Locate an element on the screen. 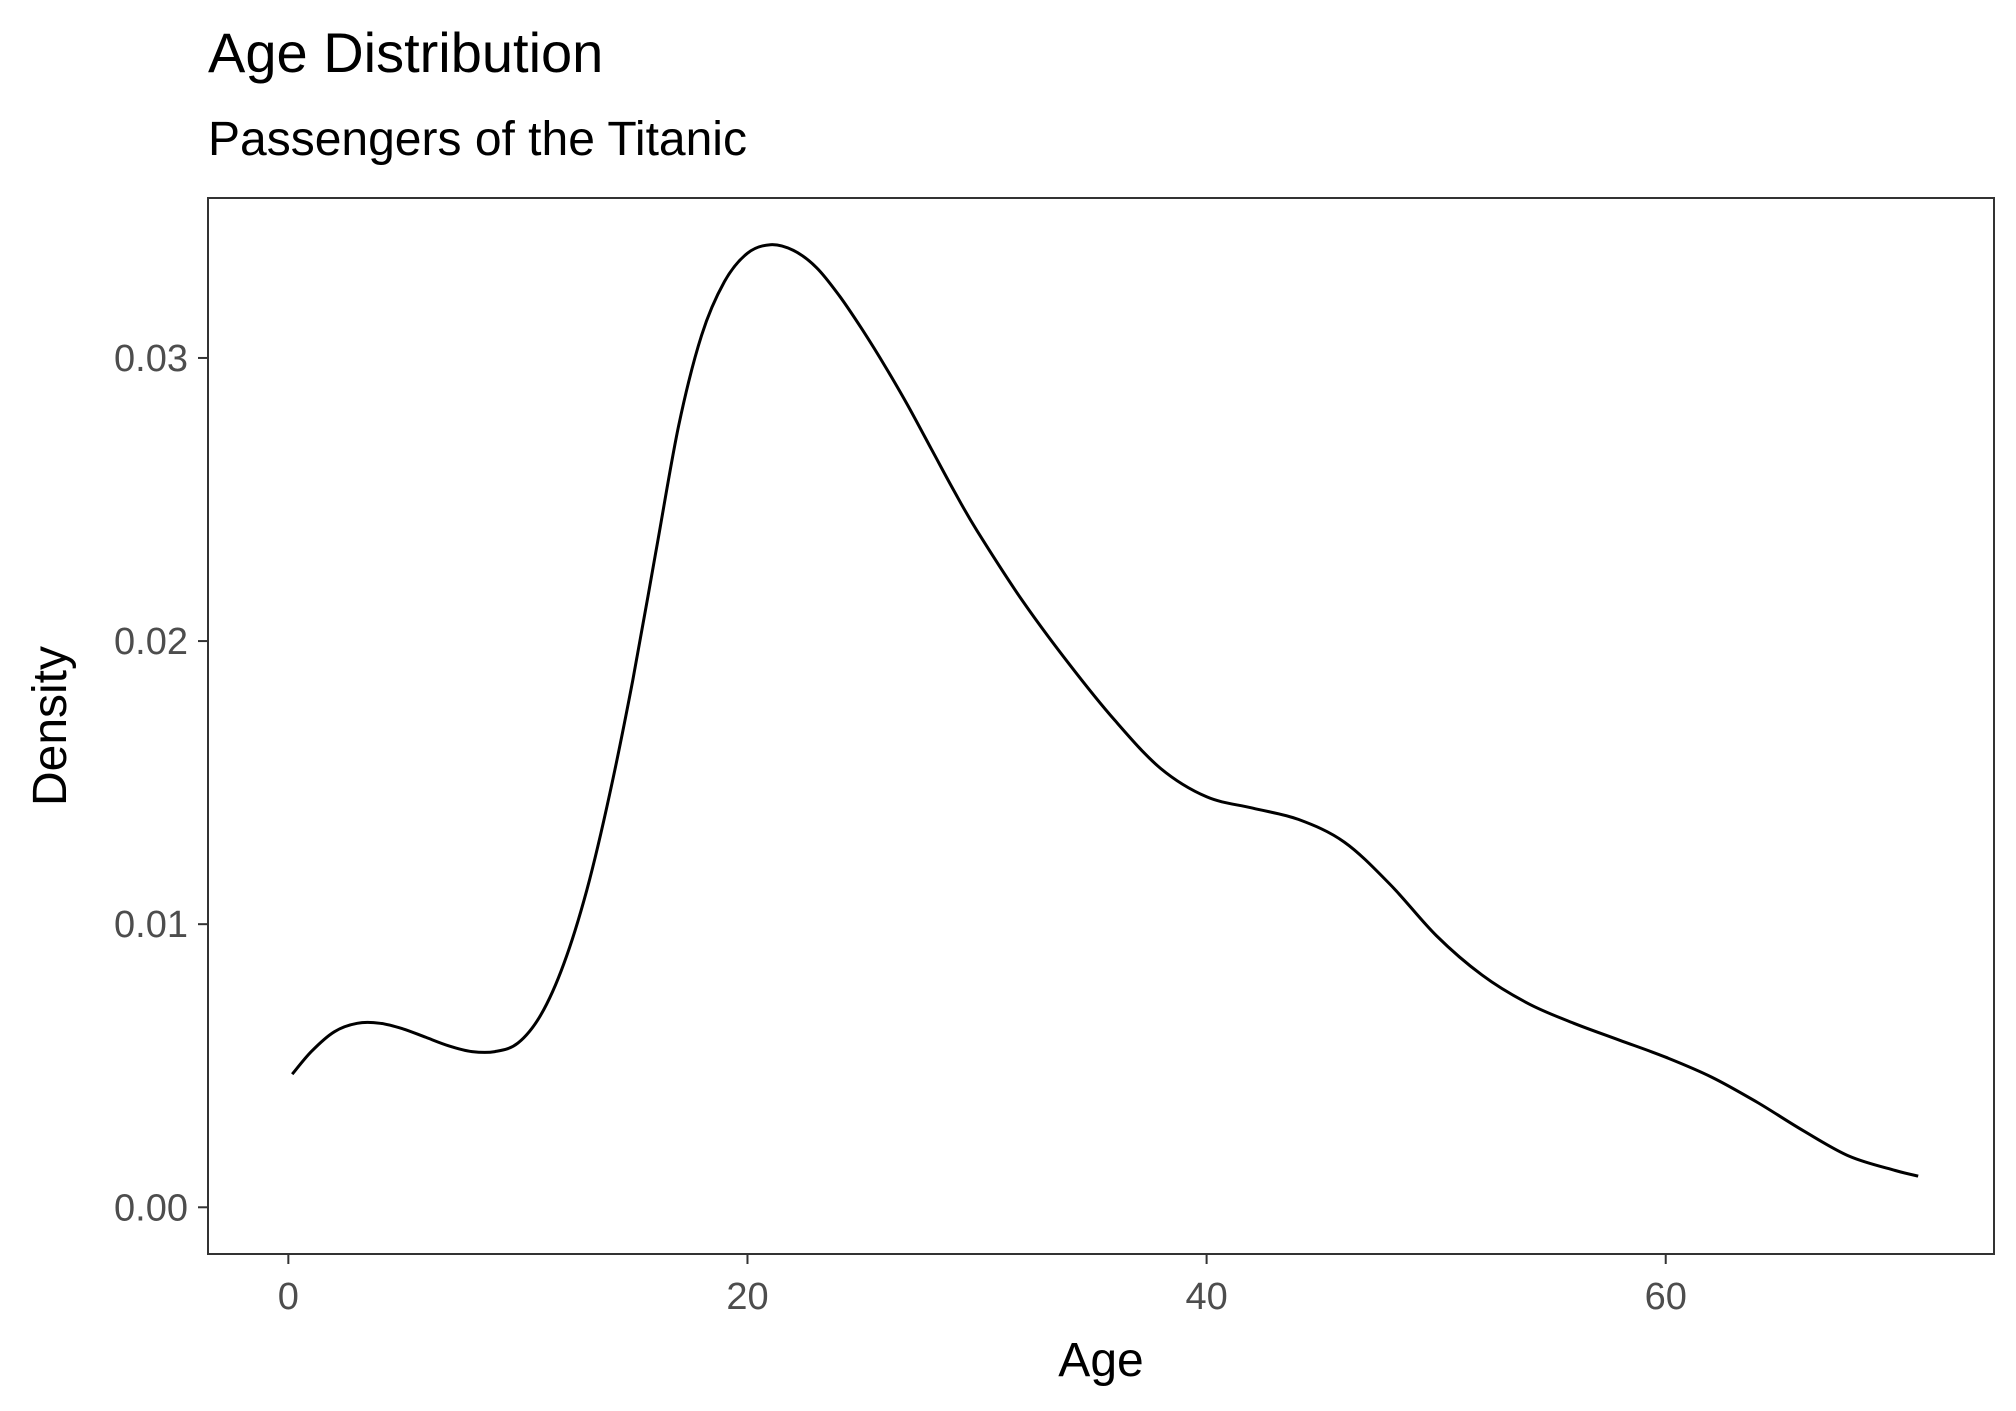 The height and width of the screenshot is (1411, 2016). x-axis-title: Age is located at coordinates (1100, 1360).